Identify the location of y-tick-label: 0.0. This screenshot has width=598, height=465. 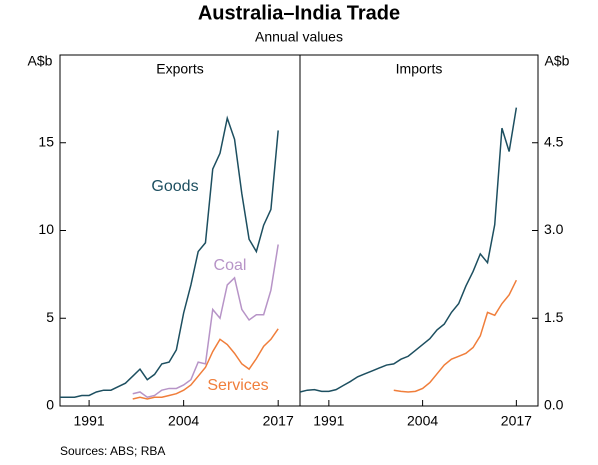
(554, 405).